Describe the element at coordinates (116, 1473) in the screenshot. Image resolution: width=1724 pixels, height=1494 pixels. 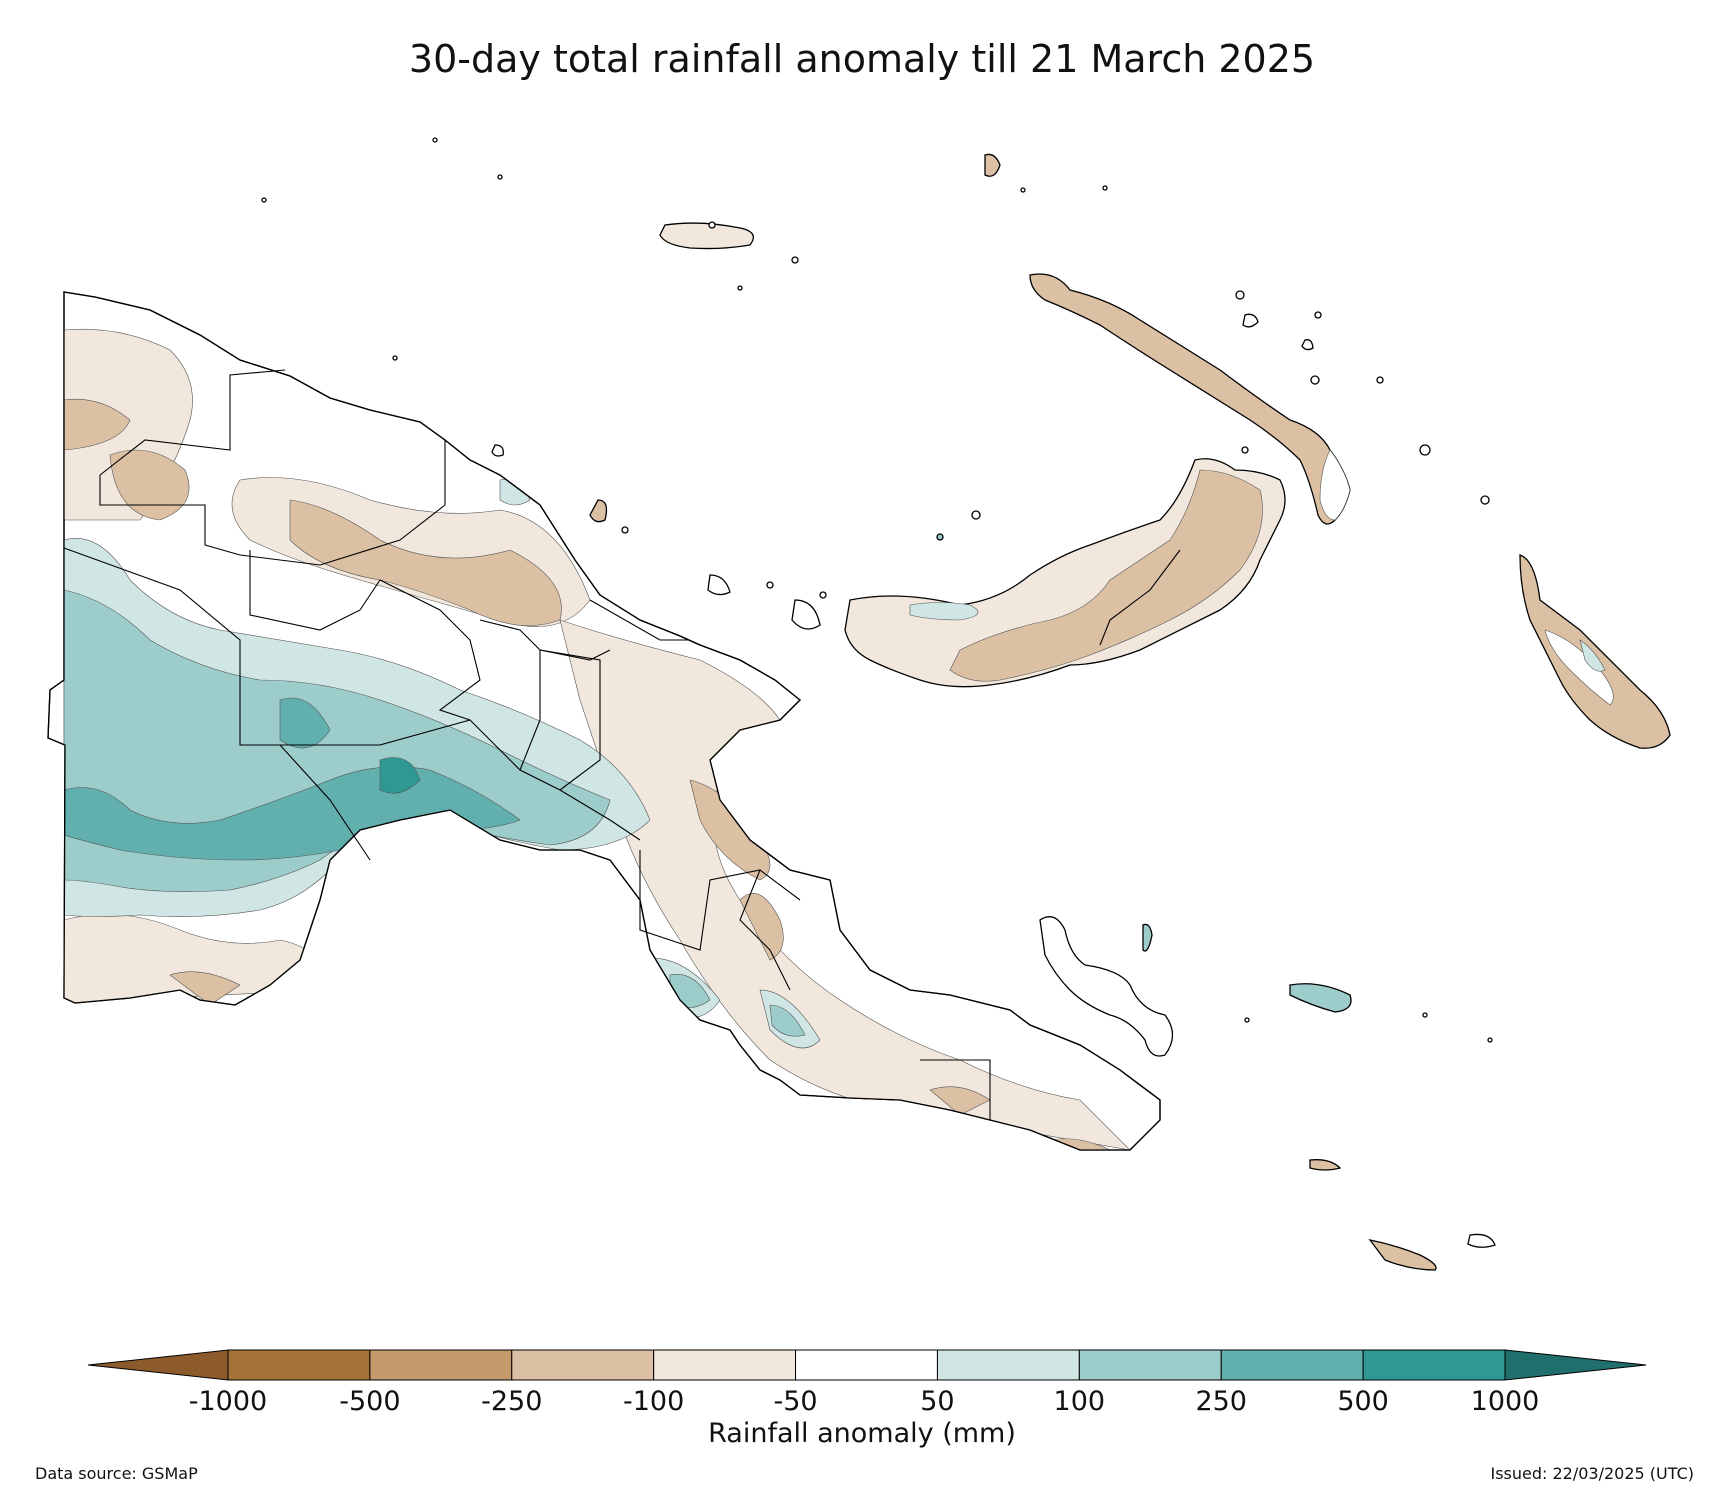
I see `data-source-note: Data source: GSMaP` at that location.